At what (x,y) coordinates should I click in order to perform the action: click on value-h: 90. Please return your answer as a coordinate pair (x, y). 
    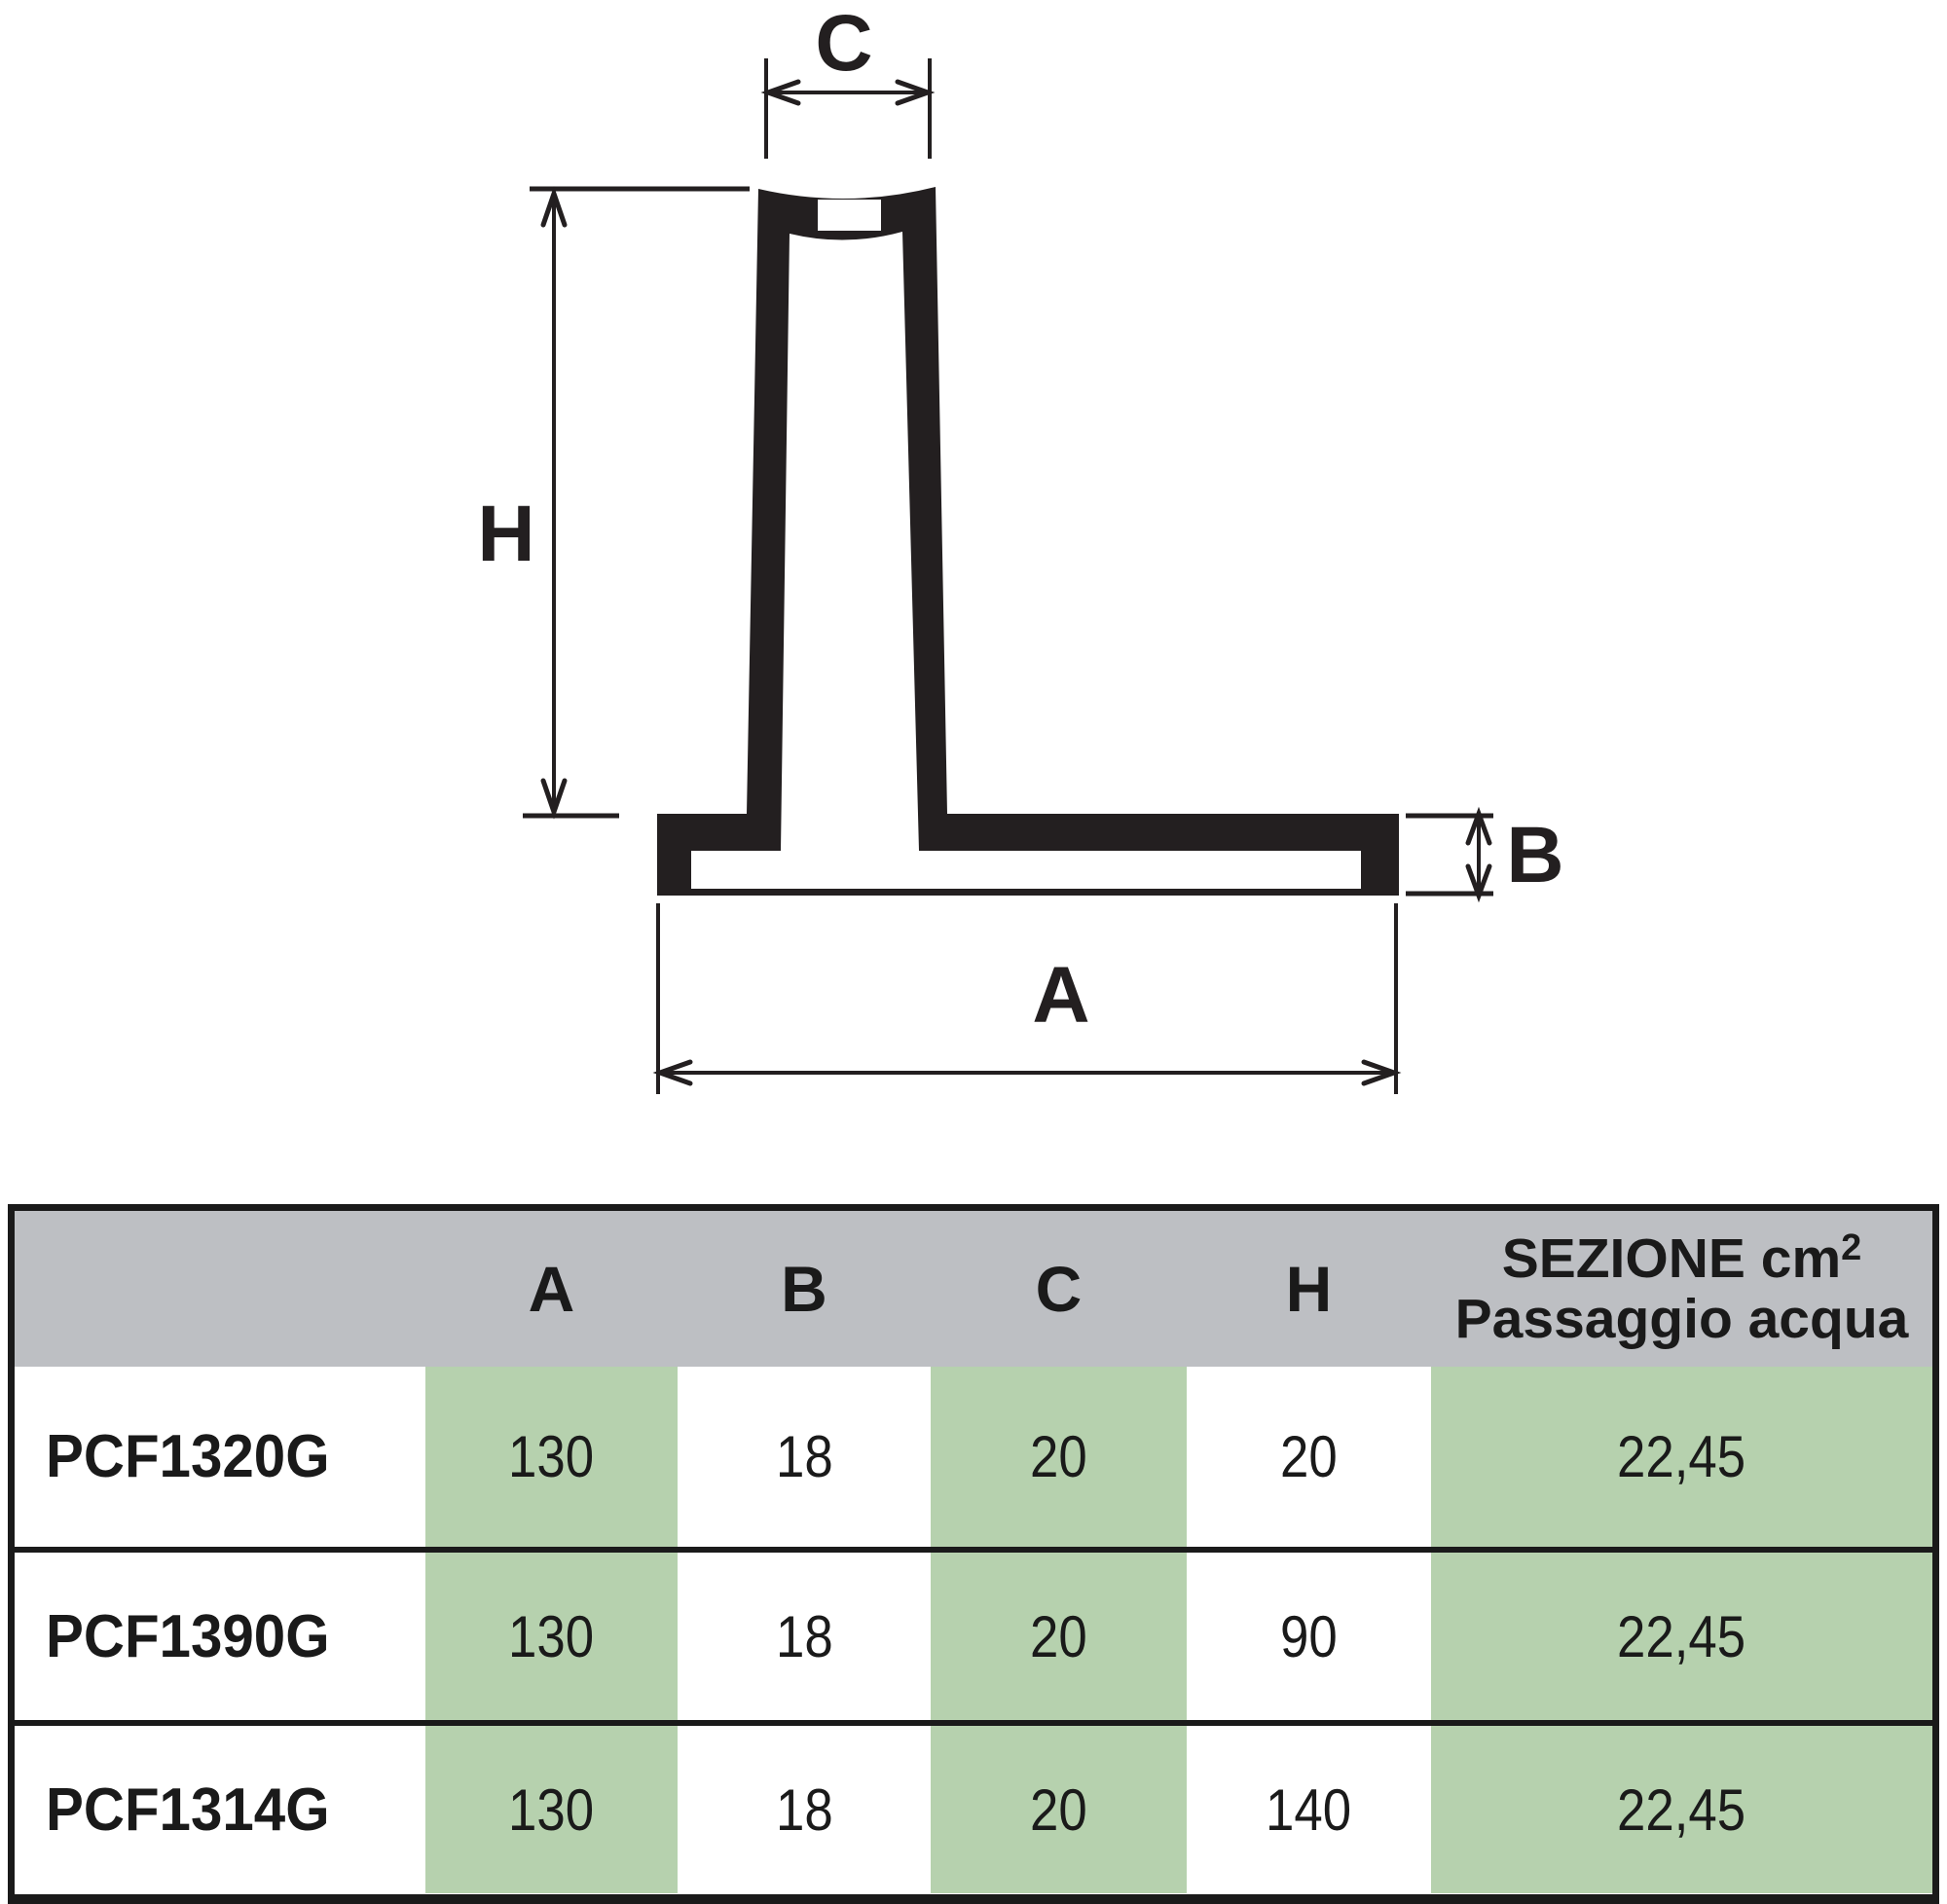
    Looking at the image, I should click on (1309, 1636).